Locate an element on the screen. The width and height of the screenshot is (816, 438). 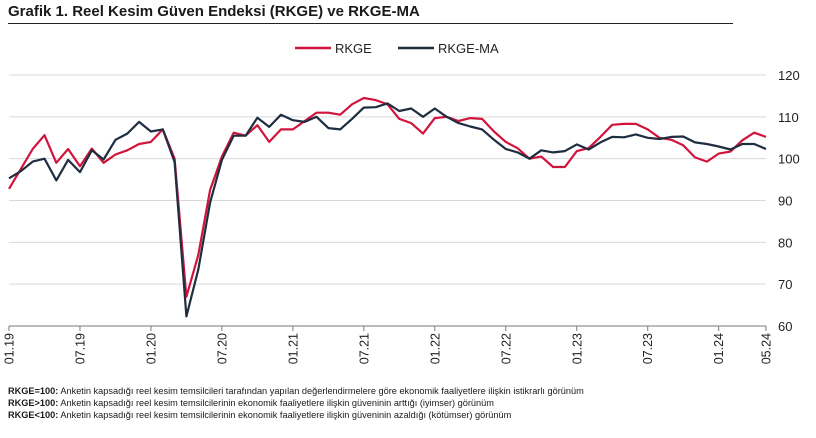
legend-label: RKGE is located at coordinates (353, 48).